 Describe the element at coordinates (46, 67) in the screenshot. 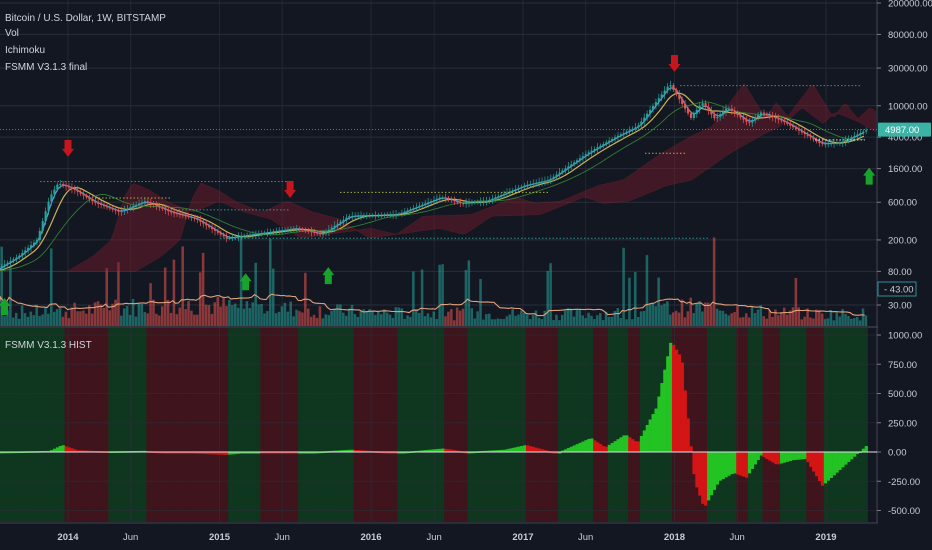

I see `indicator-fsmm-label: FSMM V3.1.3 final` at that location.